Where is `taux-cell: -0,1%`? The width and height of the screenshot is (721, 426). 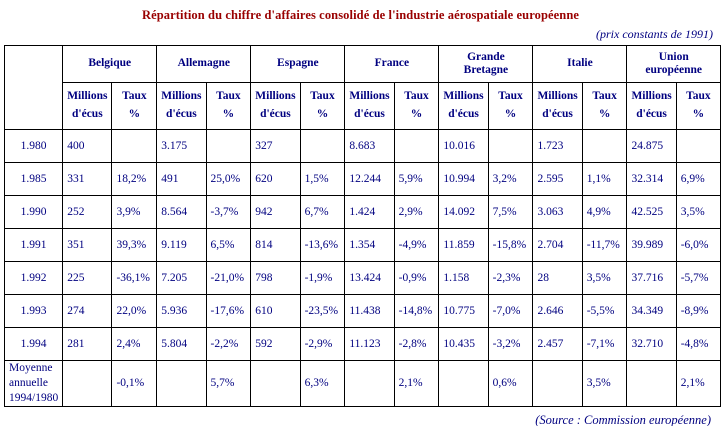
taux-cell: -0,1% is located at coordinates (134, 383).